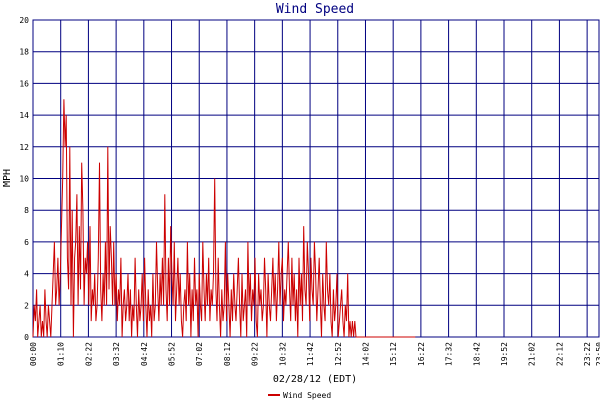  Describe the element at coordinates (26, 305) in the screenshot. I see `y-tick-label: 2` at that location.